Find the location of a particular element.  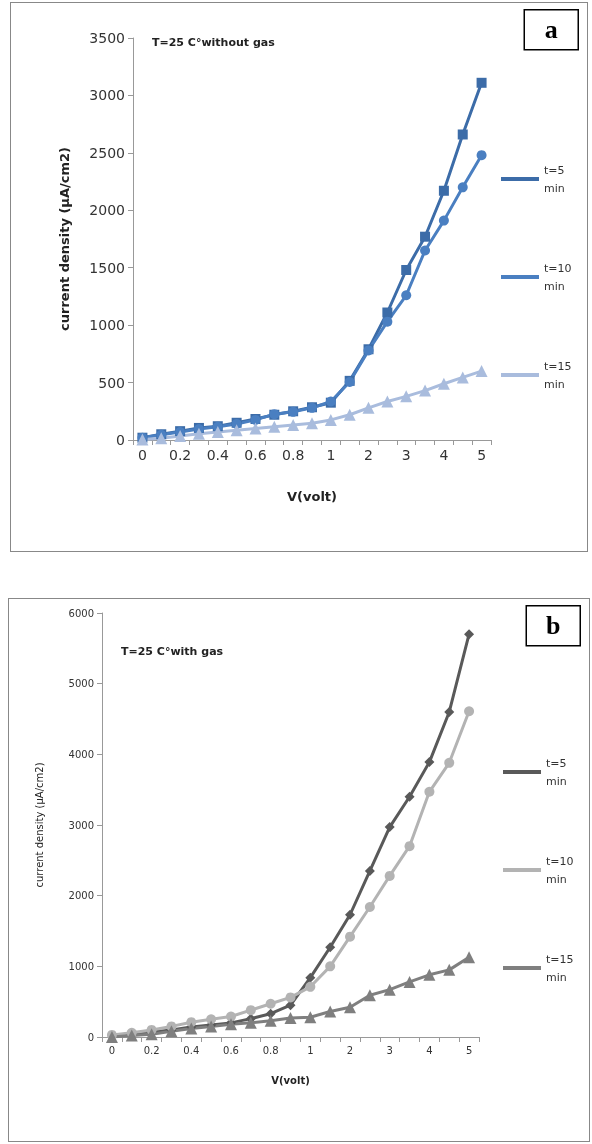

y-tick-label: 500 is located at coordinates (111, 382).